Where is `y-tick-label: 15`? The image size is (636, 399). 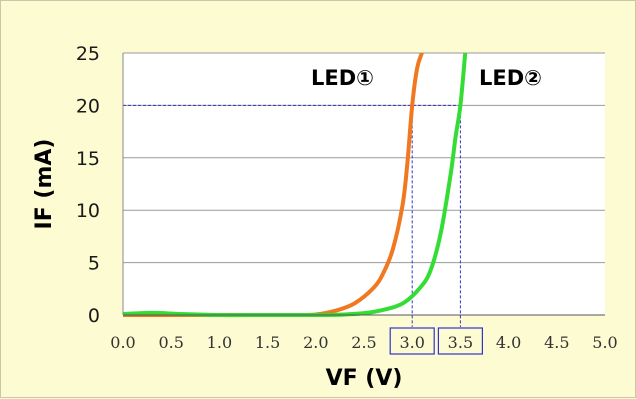 y-tick-label: 15 is located at coordinates (88, 159).